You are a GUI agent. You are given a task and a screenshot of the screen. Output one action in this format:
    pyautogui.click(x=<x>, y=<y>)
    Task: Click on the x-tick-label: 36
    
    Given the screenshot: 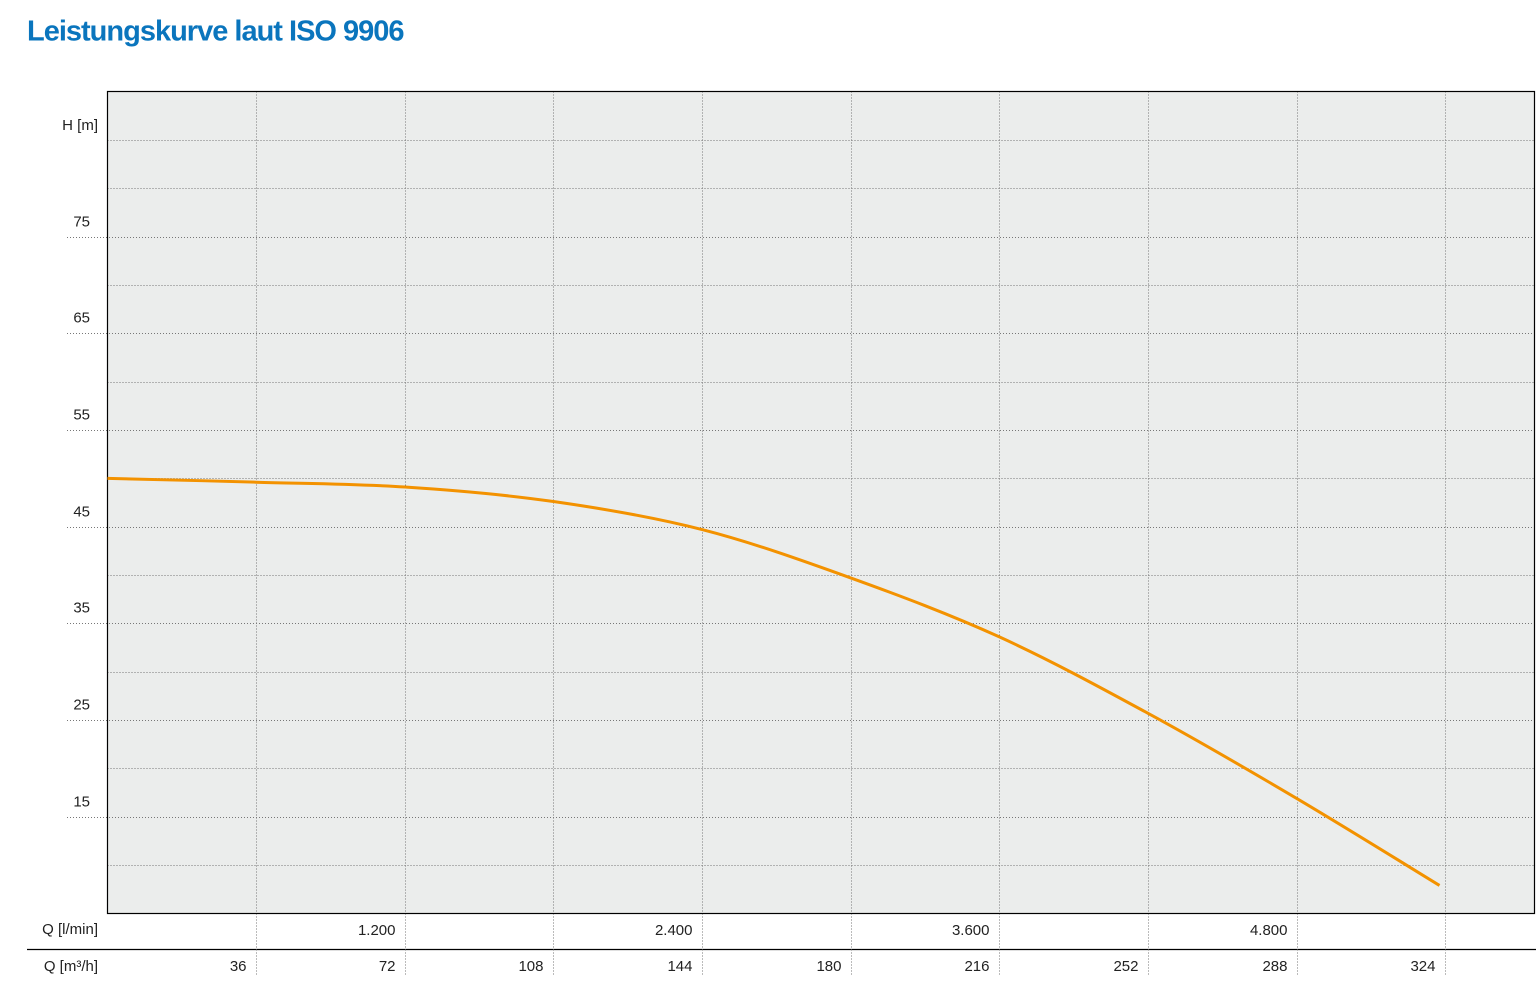 What is the action you would take?
    pyautogui.click(x=238, y=966)
    